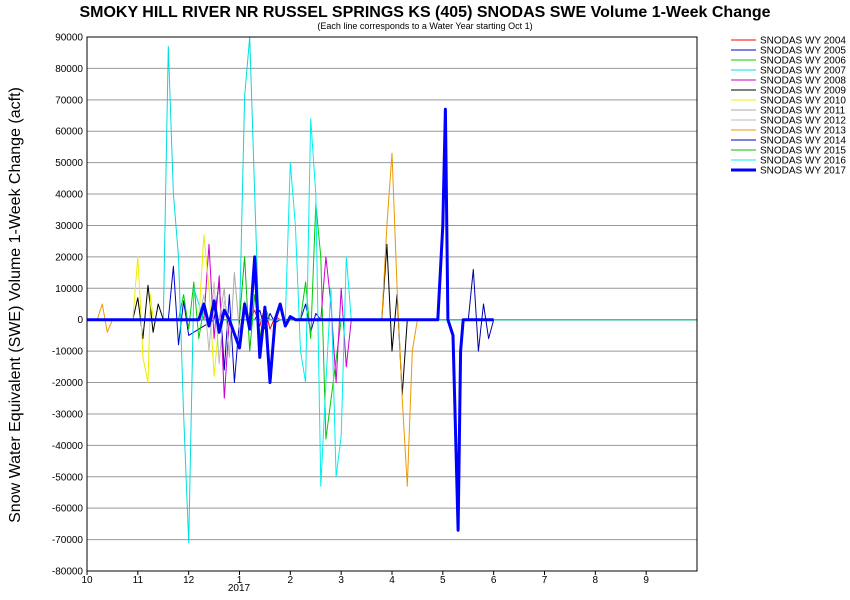 Image resolution: width=850 pixels, height=600 pixels. What do you see at coordinates (803, 71) in the screenshot?
I see `legend-label: SNODAS WY 2007` at bounding box center [803, 71].